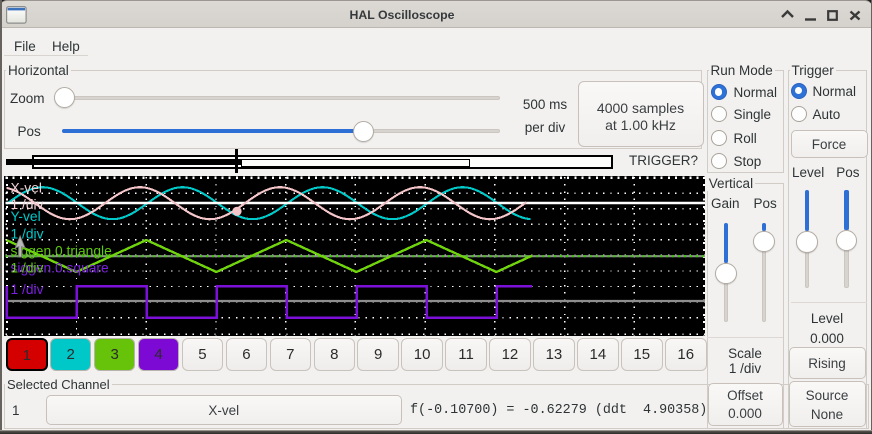 This screenshot has width=872, height=434. Describe the element at coordinates (61, 251) in the screenshot. I see `svg-text: siggen.0.triangle` at that location.